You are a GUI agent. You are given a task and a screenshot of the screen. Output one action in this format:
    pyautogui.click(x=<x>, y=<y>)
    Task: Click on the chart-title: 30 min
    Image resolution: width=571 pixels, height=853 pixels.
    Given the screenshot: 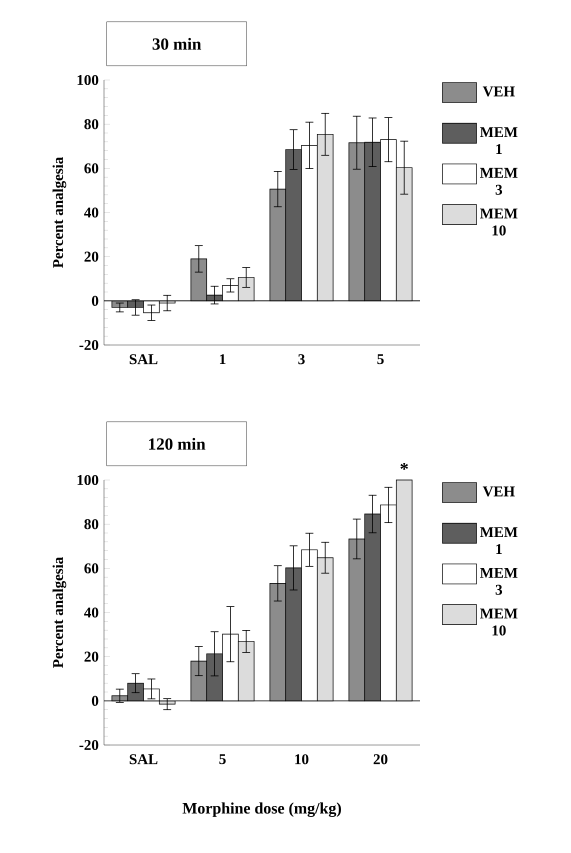 What is the action you would take?
    pyautogui.click(x=177, y=44)
    